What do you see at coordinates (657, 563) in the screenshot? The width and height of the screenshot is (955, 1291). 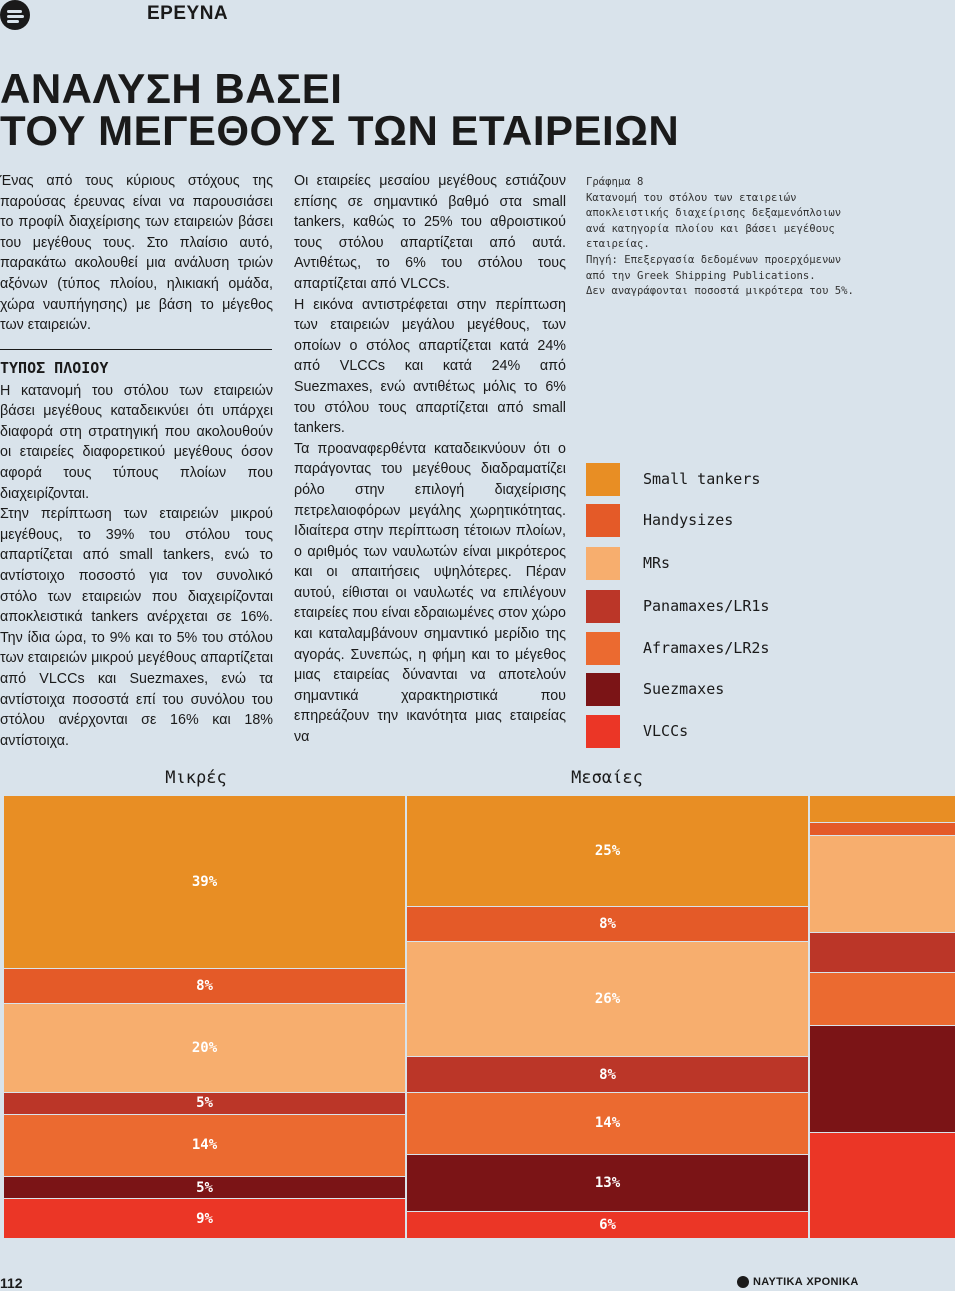 I see `legend-label: MRs` at bounding box center [657, 563].